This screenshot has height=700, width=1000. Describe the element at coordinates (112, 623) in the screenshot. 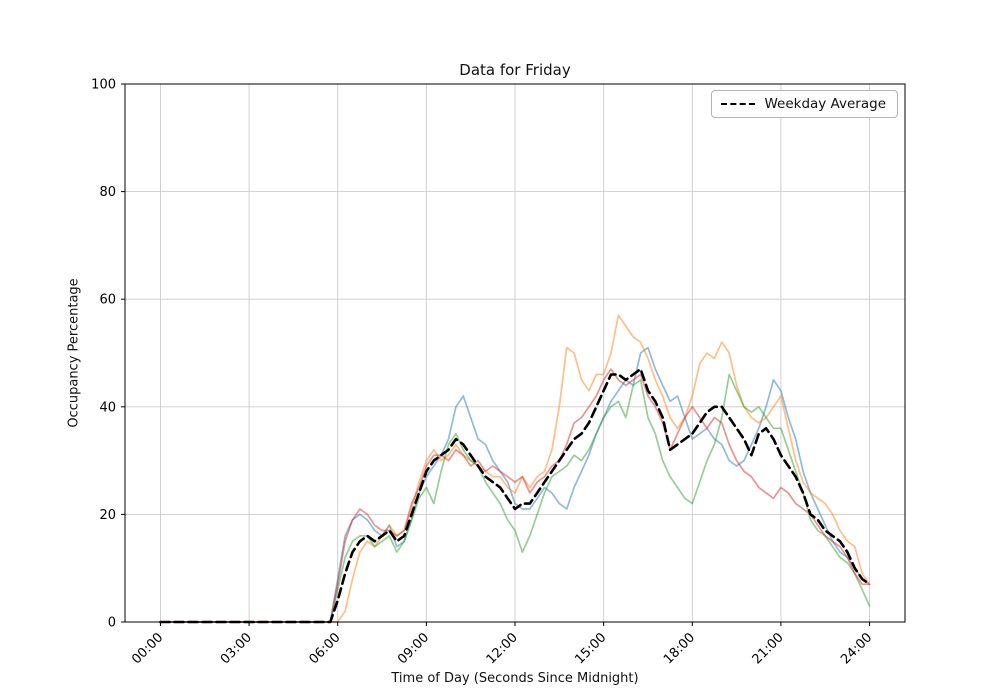

I see `svg-text: 0` at that location.